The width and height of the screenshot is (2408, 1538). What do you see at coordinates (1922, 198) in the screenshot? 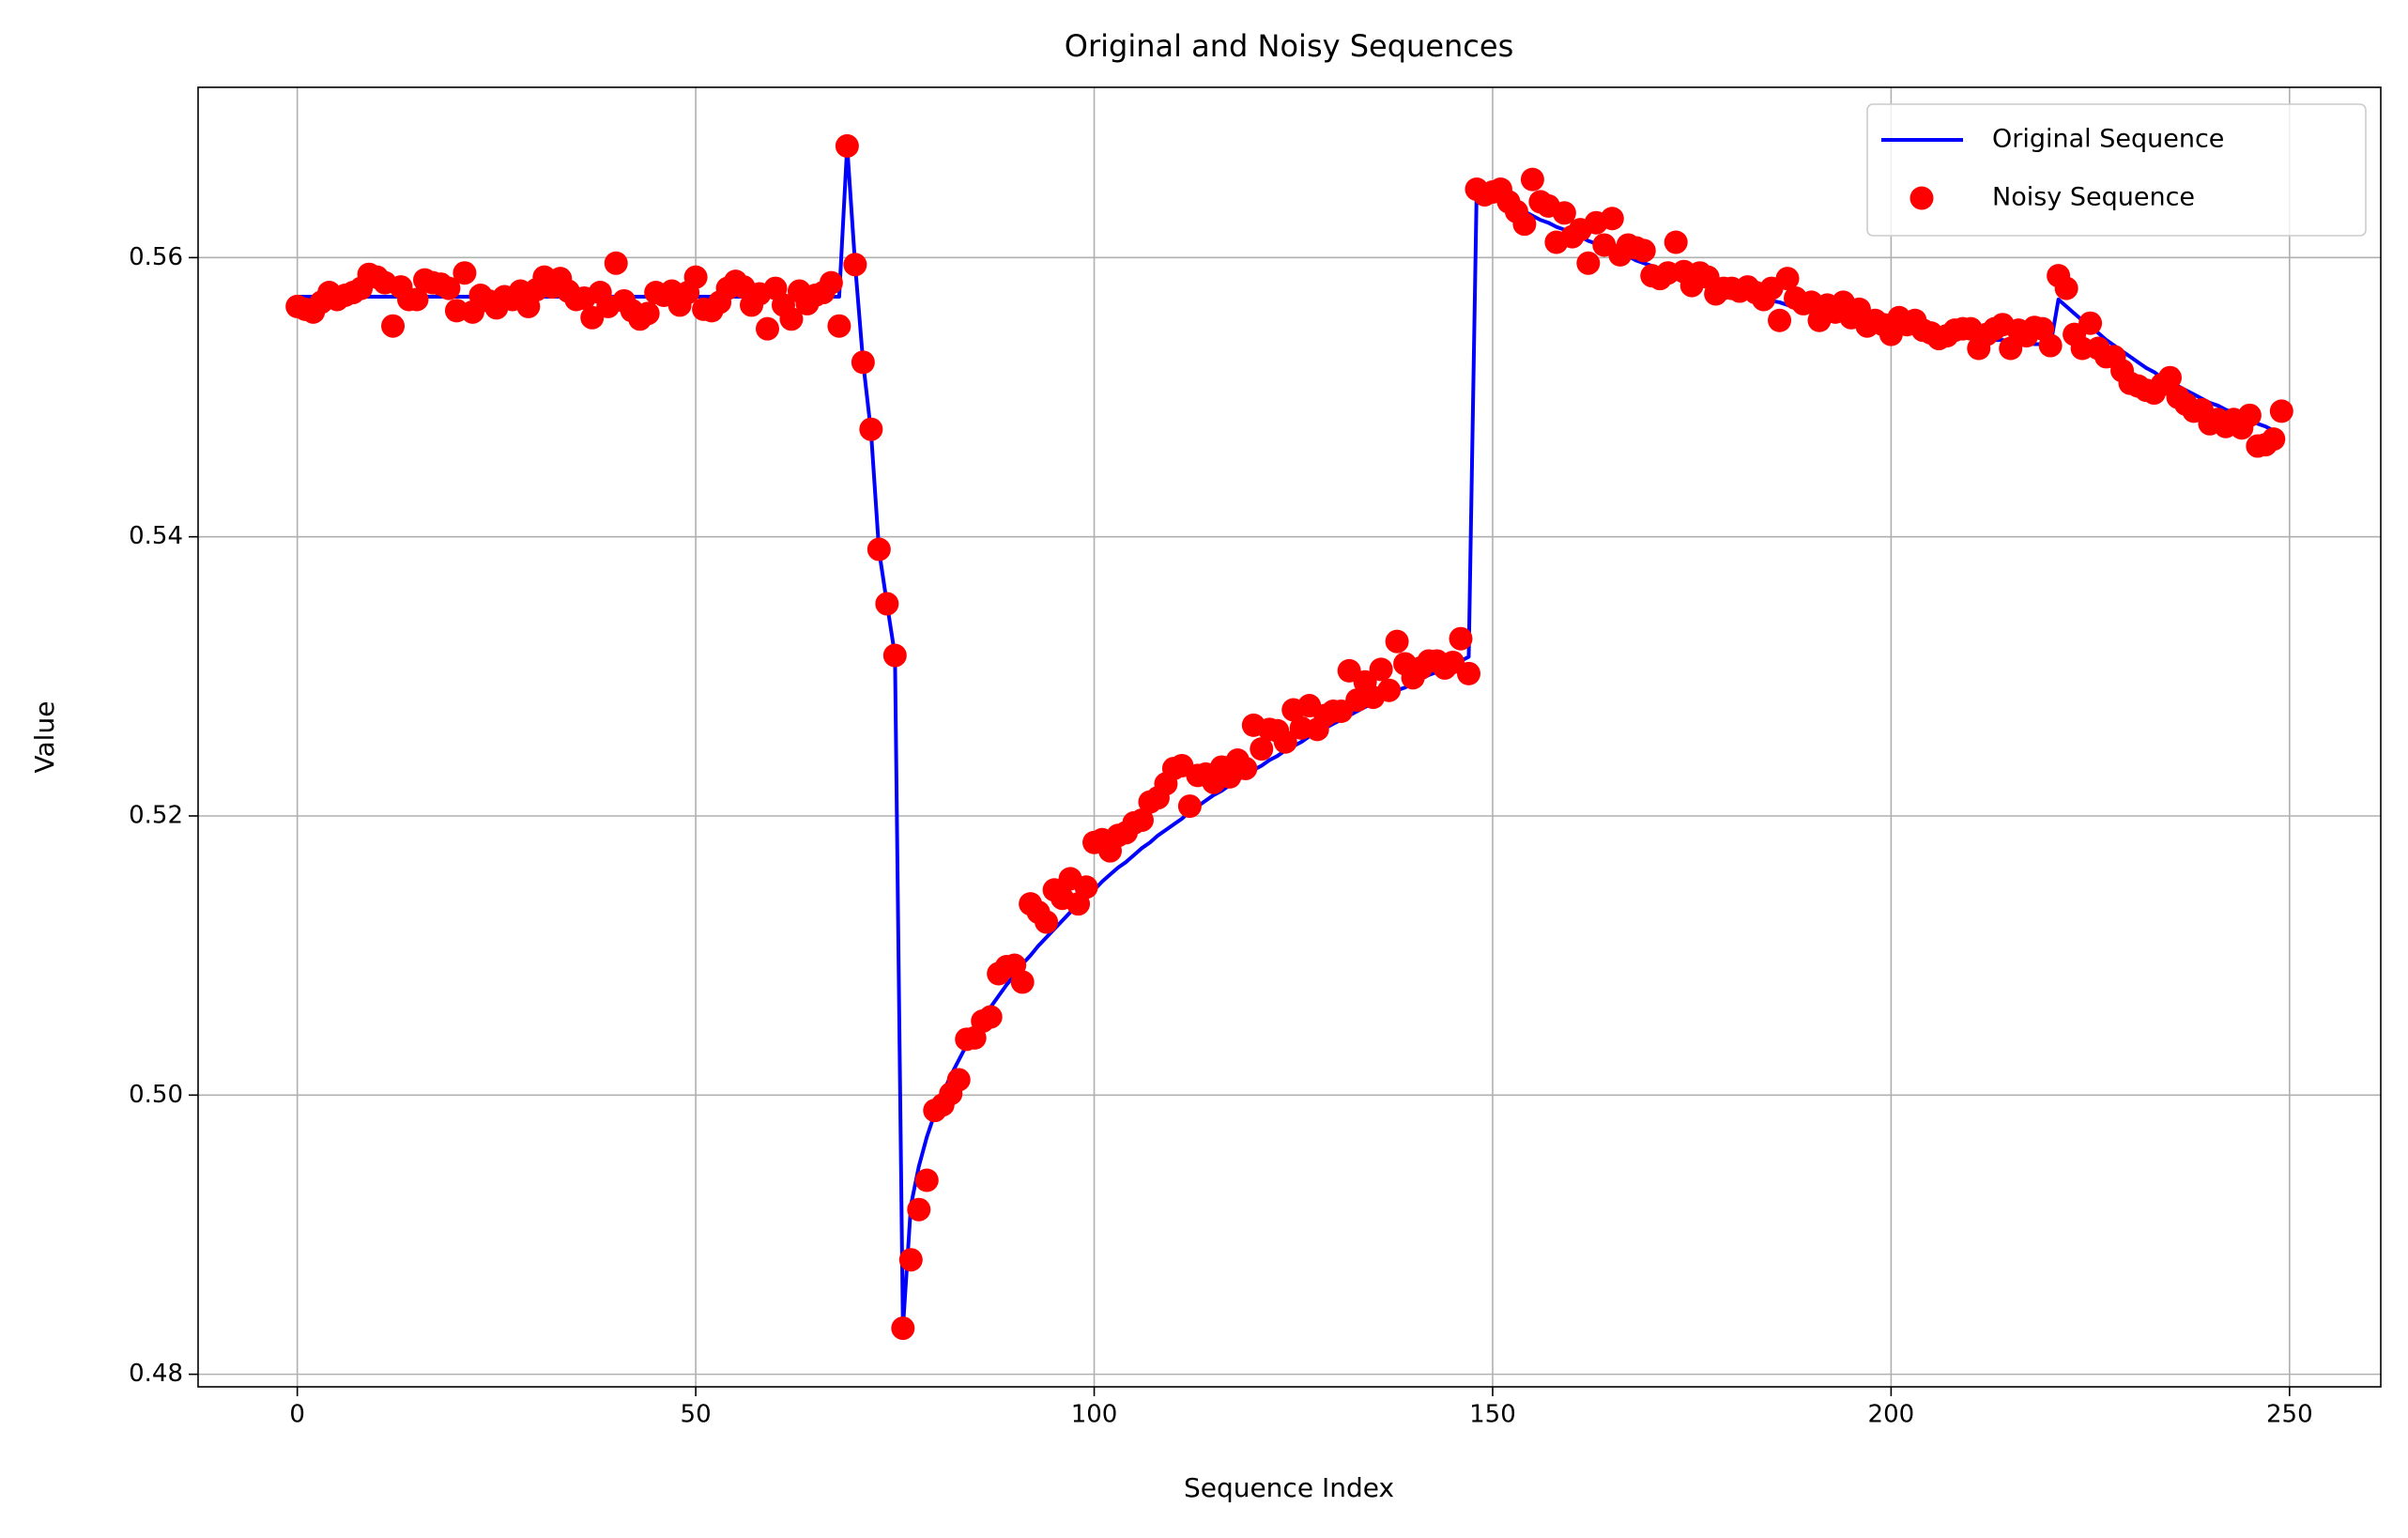
I see `legend-marker` at bounding box center [1922, 198].